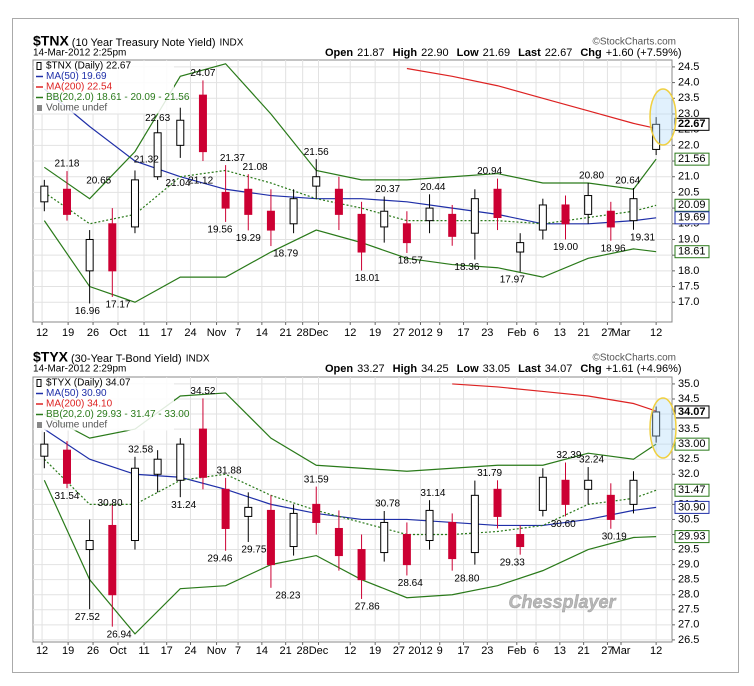  I want to click on quote-label: Chg, so click(590, 53).